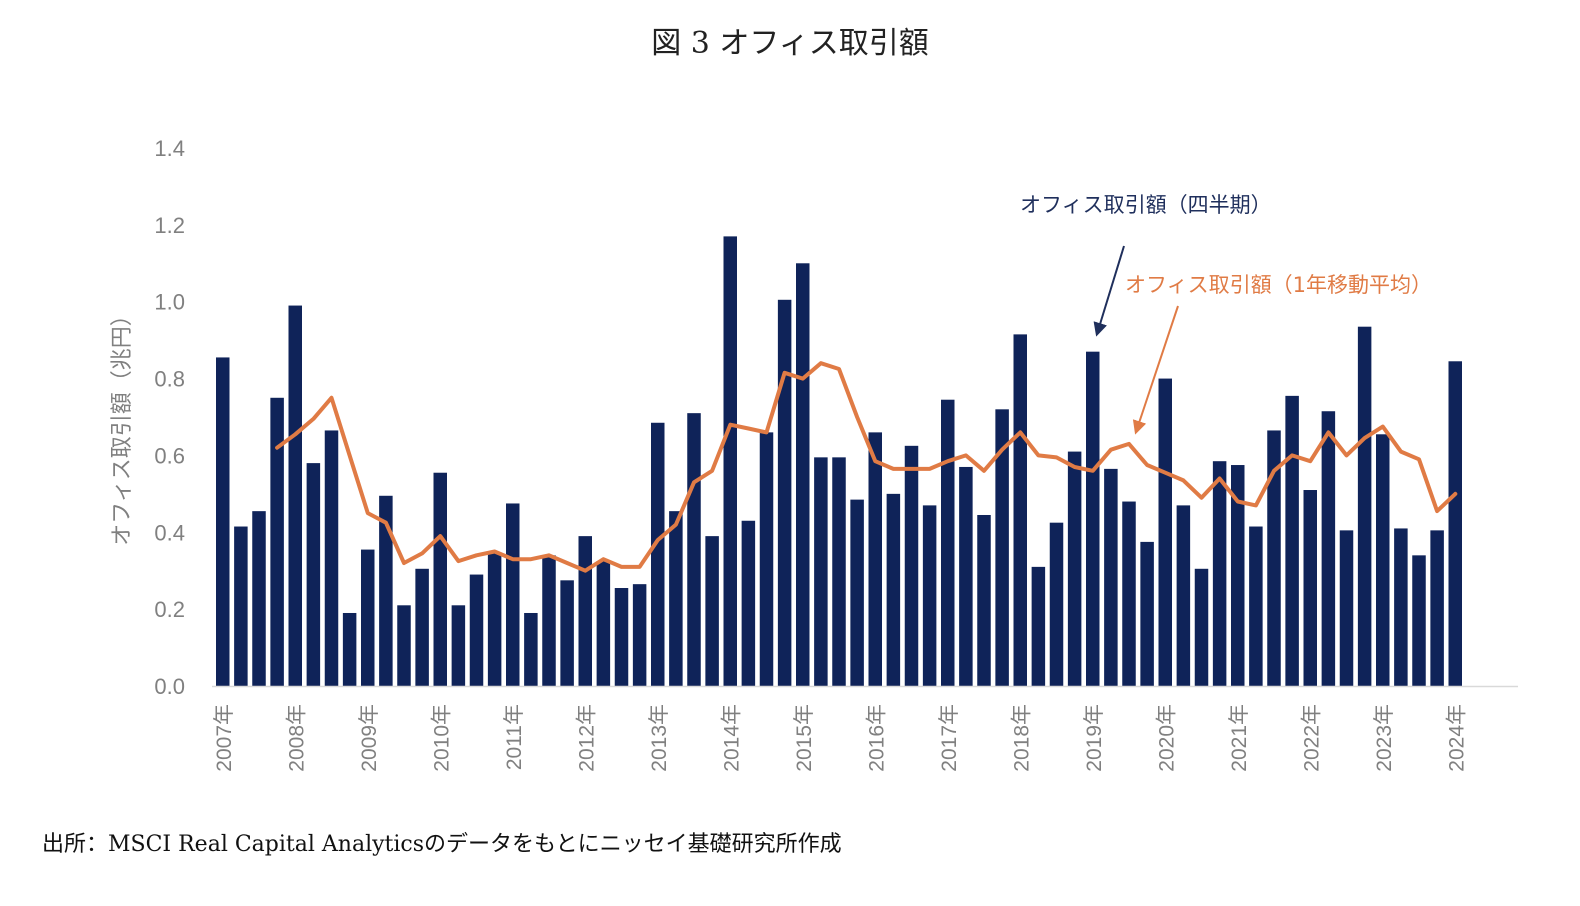 This screenshot has width=1580, height=906. Describe the element at coordinates (296, 738) in the screenshot. I see `x-tick-label: 2008年` at that location.